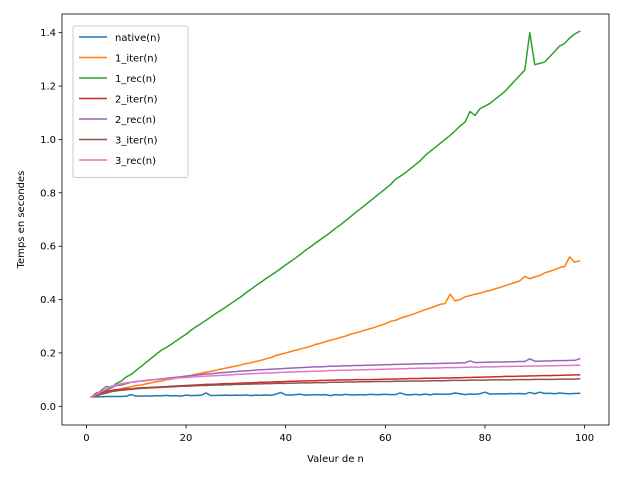 The width and height of the screenshot is (640, 480). What do you see at coordinates (48, 247) in the screenshot?
I see `y-tick-label: 0.6` at bounding box center [48, 247].